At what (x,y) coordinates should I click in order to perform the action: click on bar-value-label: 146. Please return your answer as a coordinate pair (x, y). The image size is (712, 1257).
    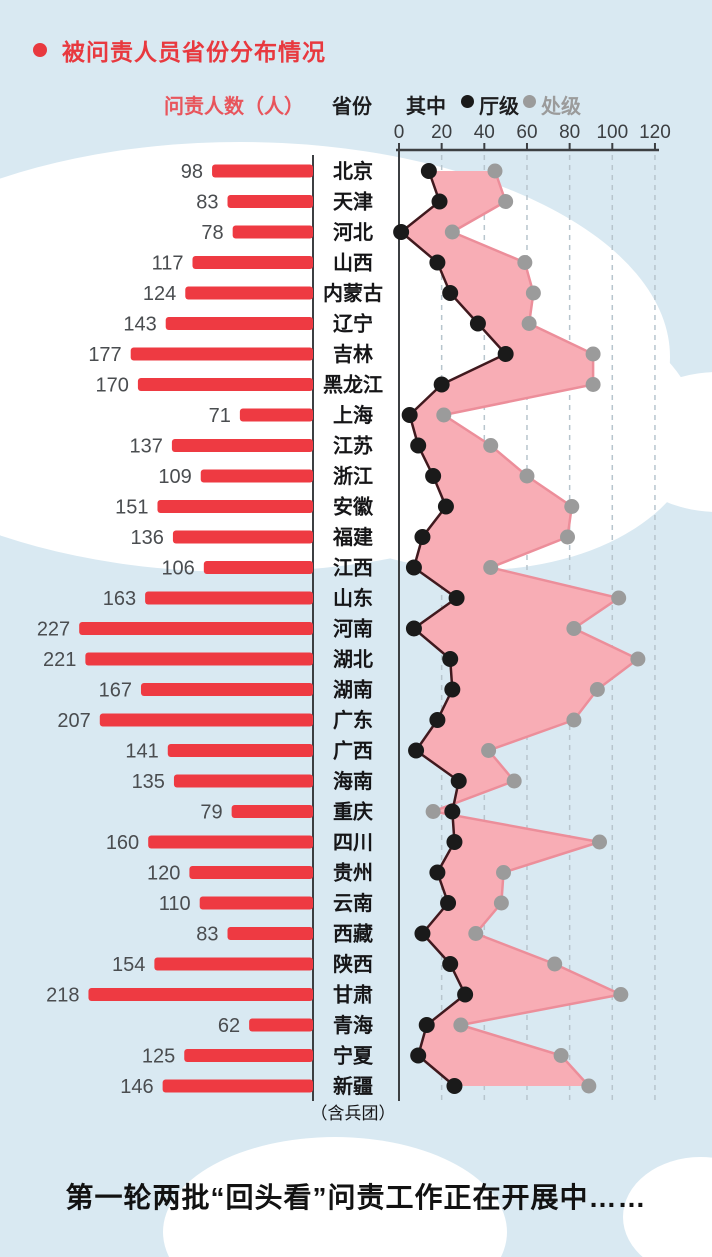
    Looking at the image, I should click on (136, 1087).